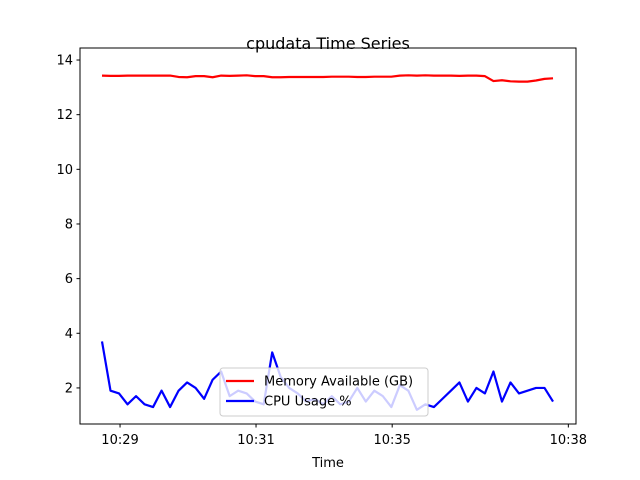 This screenshot has height=480, width=640. I want to click on data-line, so click(327, 78).